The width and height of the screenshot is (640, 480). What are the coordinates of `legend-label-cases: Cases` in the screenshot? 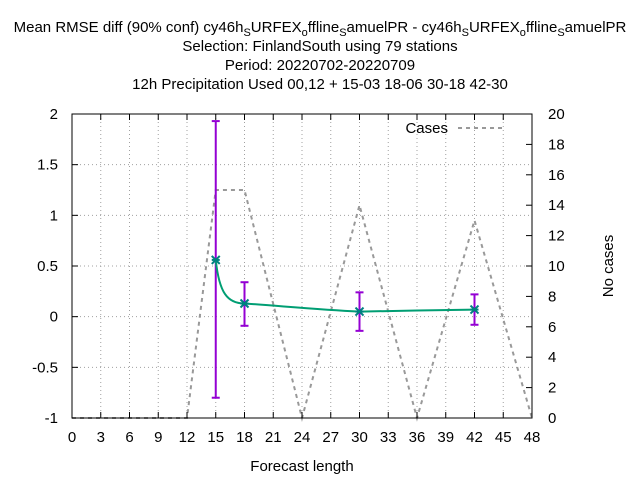 It's located at (426, 128).